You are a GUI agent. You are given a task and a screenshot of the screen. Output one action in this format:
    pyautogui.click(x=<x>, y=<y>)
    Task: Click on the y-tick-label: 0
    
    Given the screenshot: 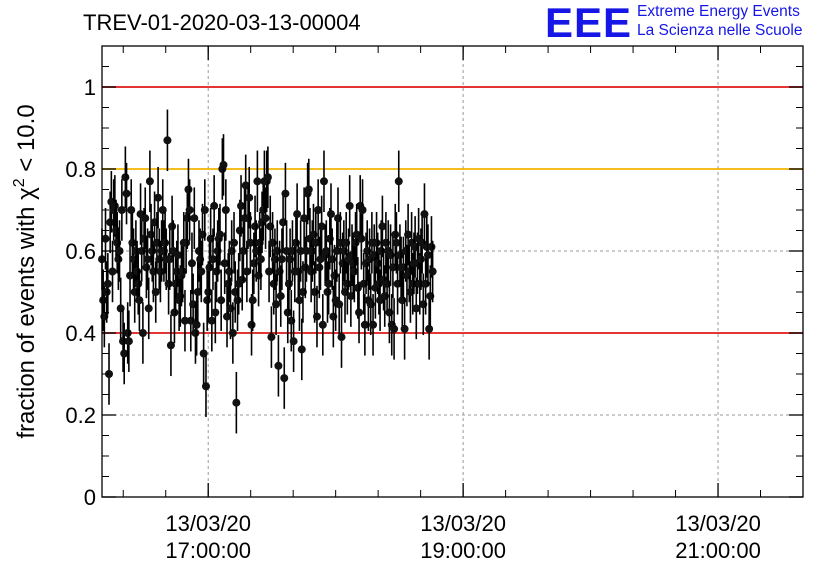 What is the action you would take?
    pyautogui.click(x=90, y=497)
    